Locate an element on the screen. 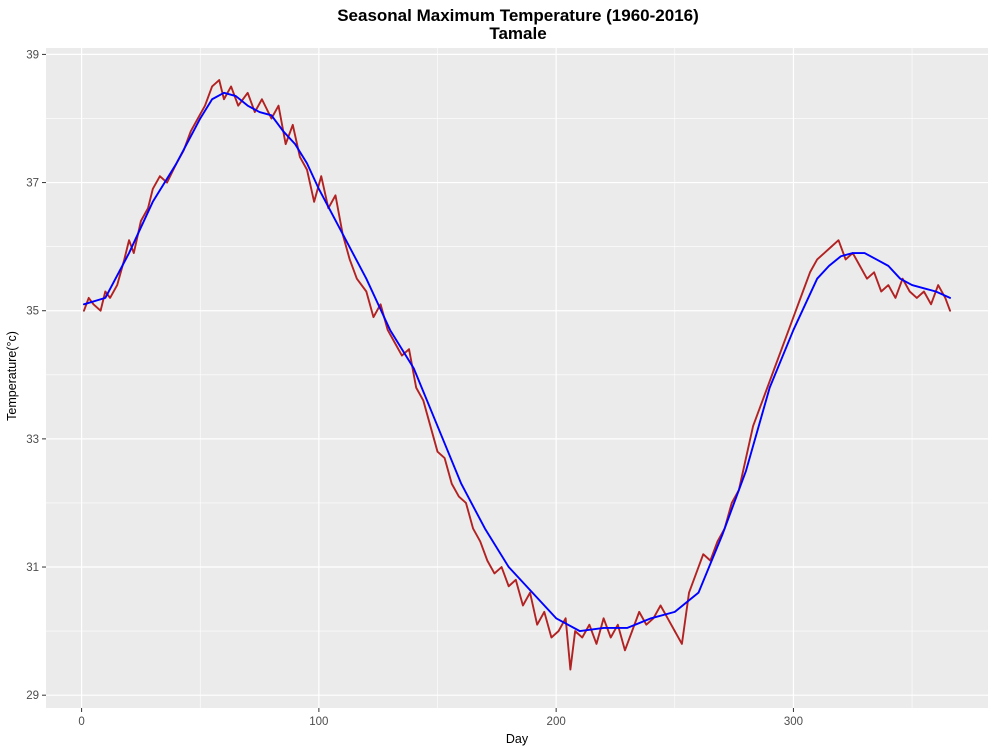  x-tick-label: 100 is located at coordinates (318, 722).